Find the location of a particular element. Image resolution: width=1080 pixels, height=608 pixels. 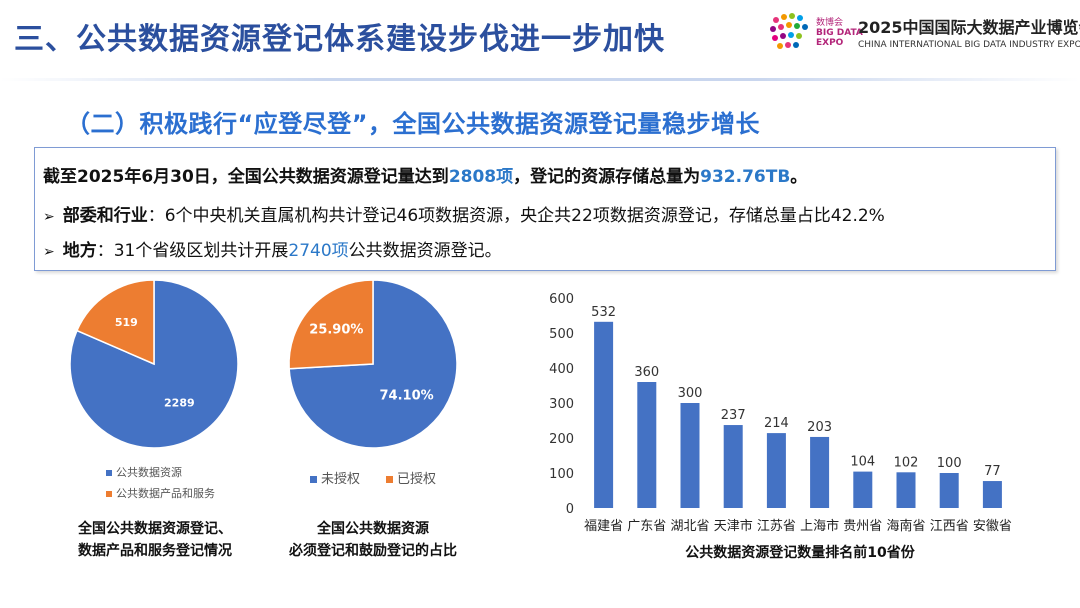

x-tick-label: 安徽省 is located at coordinates (992, 526).